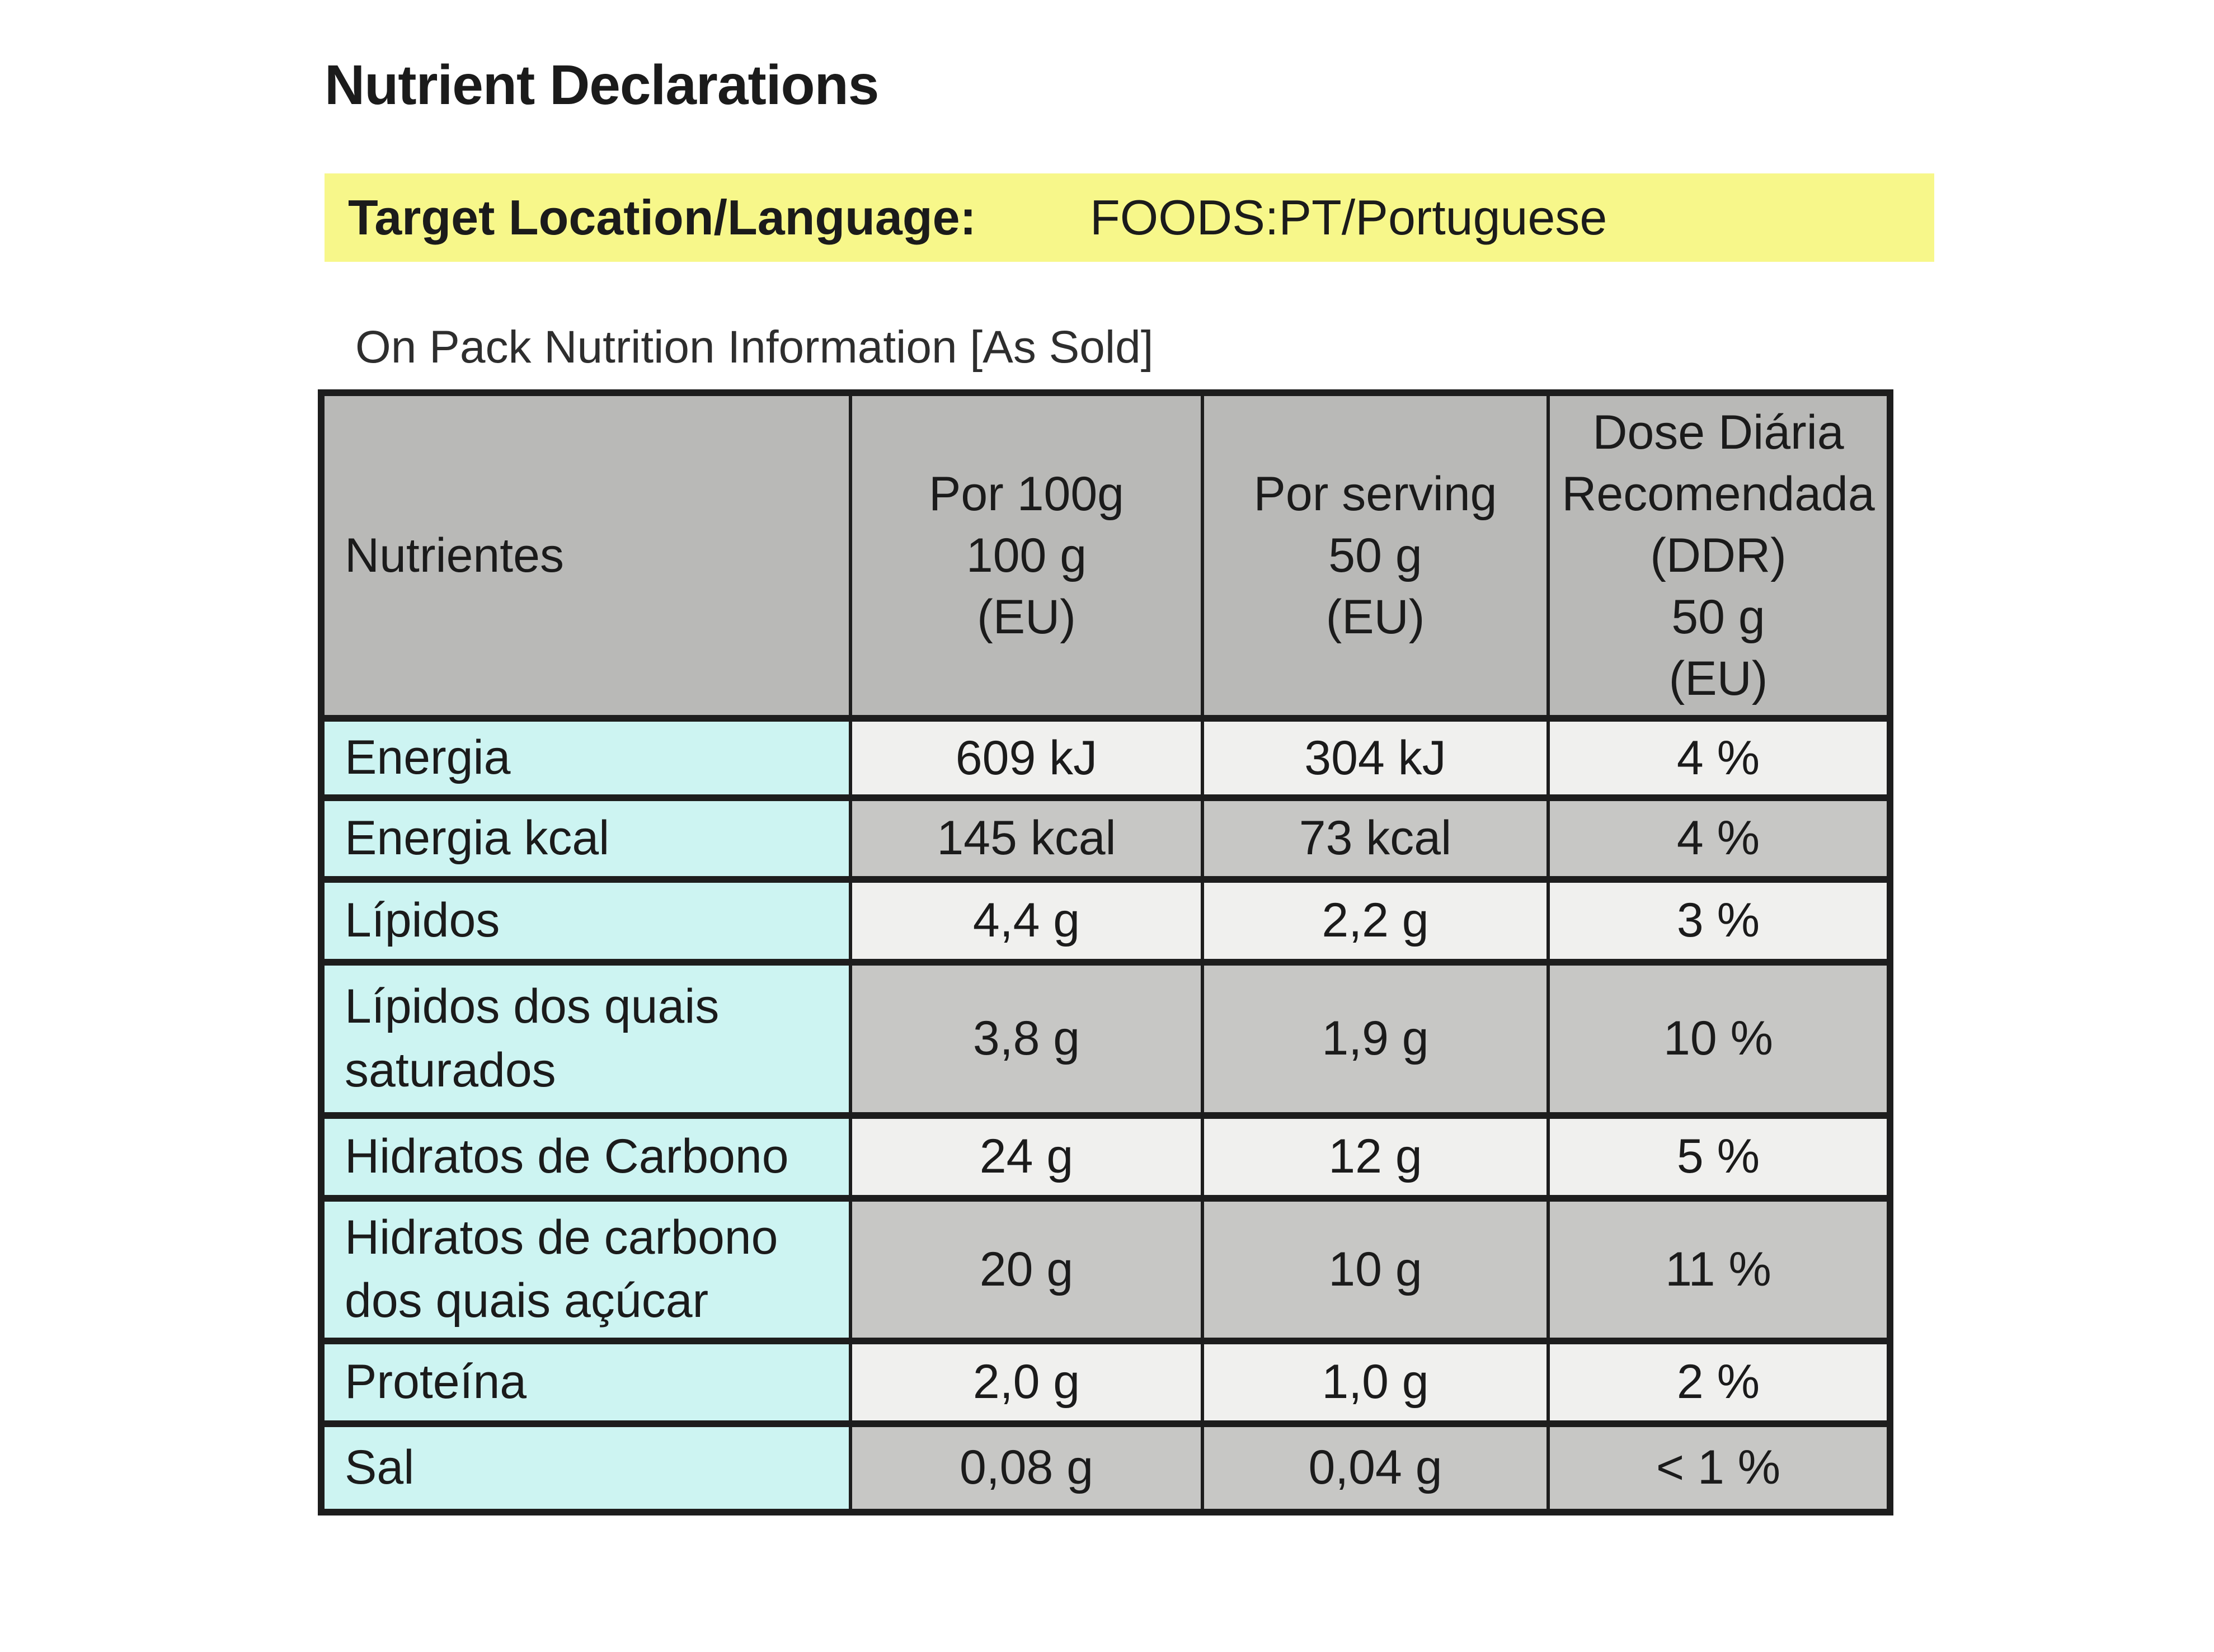  Describe the element at coordinates (1375, 494) in the screenshot. I see `header-line: Por serving` at that location.